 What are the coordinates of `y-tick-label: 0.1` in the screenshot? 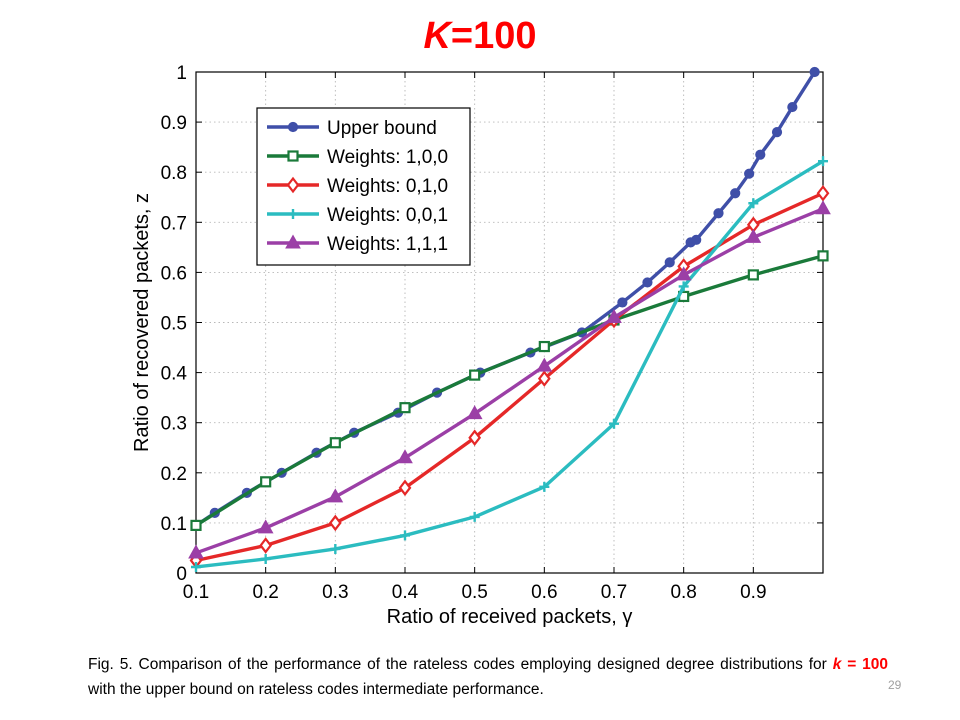 It's located at (174, 524).